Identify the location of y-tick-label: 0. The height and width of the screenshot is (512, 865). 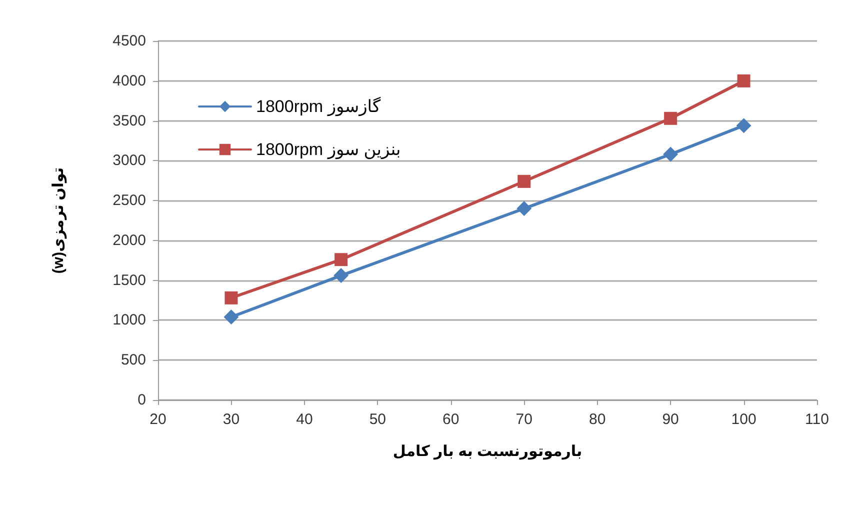
(142, 400).